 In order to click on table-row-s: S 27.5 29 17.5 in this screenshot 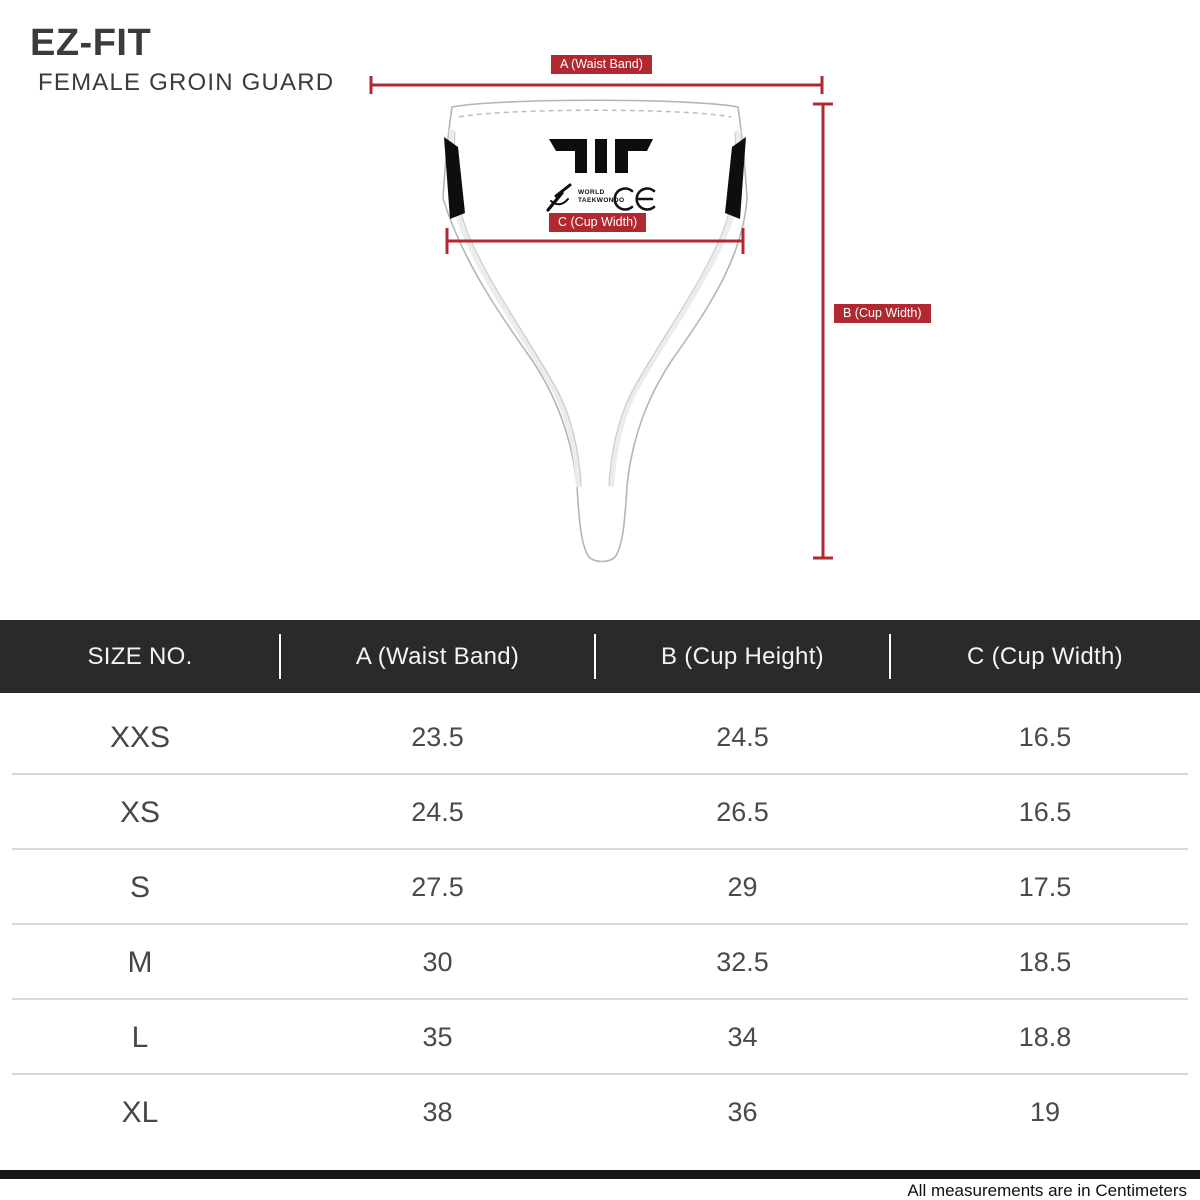, I will do `click(600, 887)`.